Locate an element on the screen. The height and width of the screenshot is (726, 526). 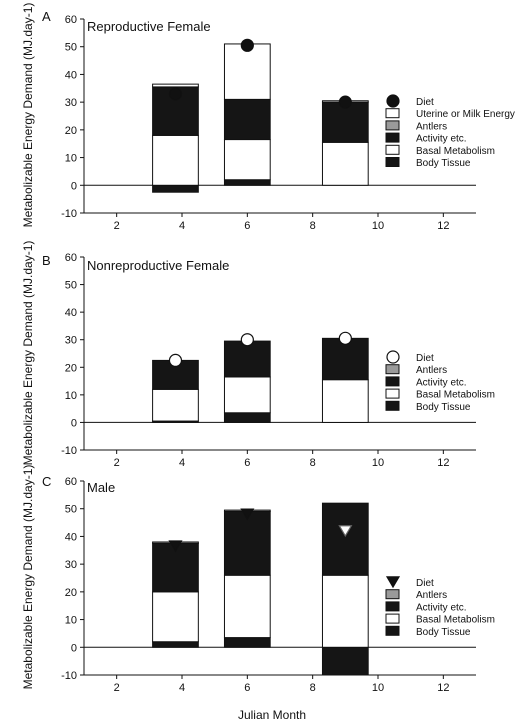
legend-label: Uterine or Milk Energy is located at coordinates (465, 114).